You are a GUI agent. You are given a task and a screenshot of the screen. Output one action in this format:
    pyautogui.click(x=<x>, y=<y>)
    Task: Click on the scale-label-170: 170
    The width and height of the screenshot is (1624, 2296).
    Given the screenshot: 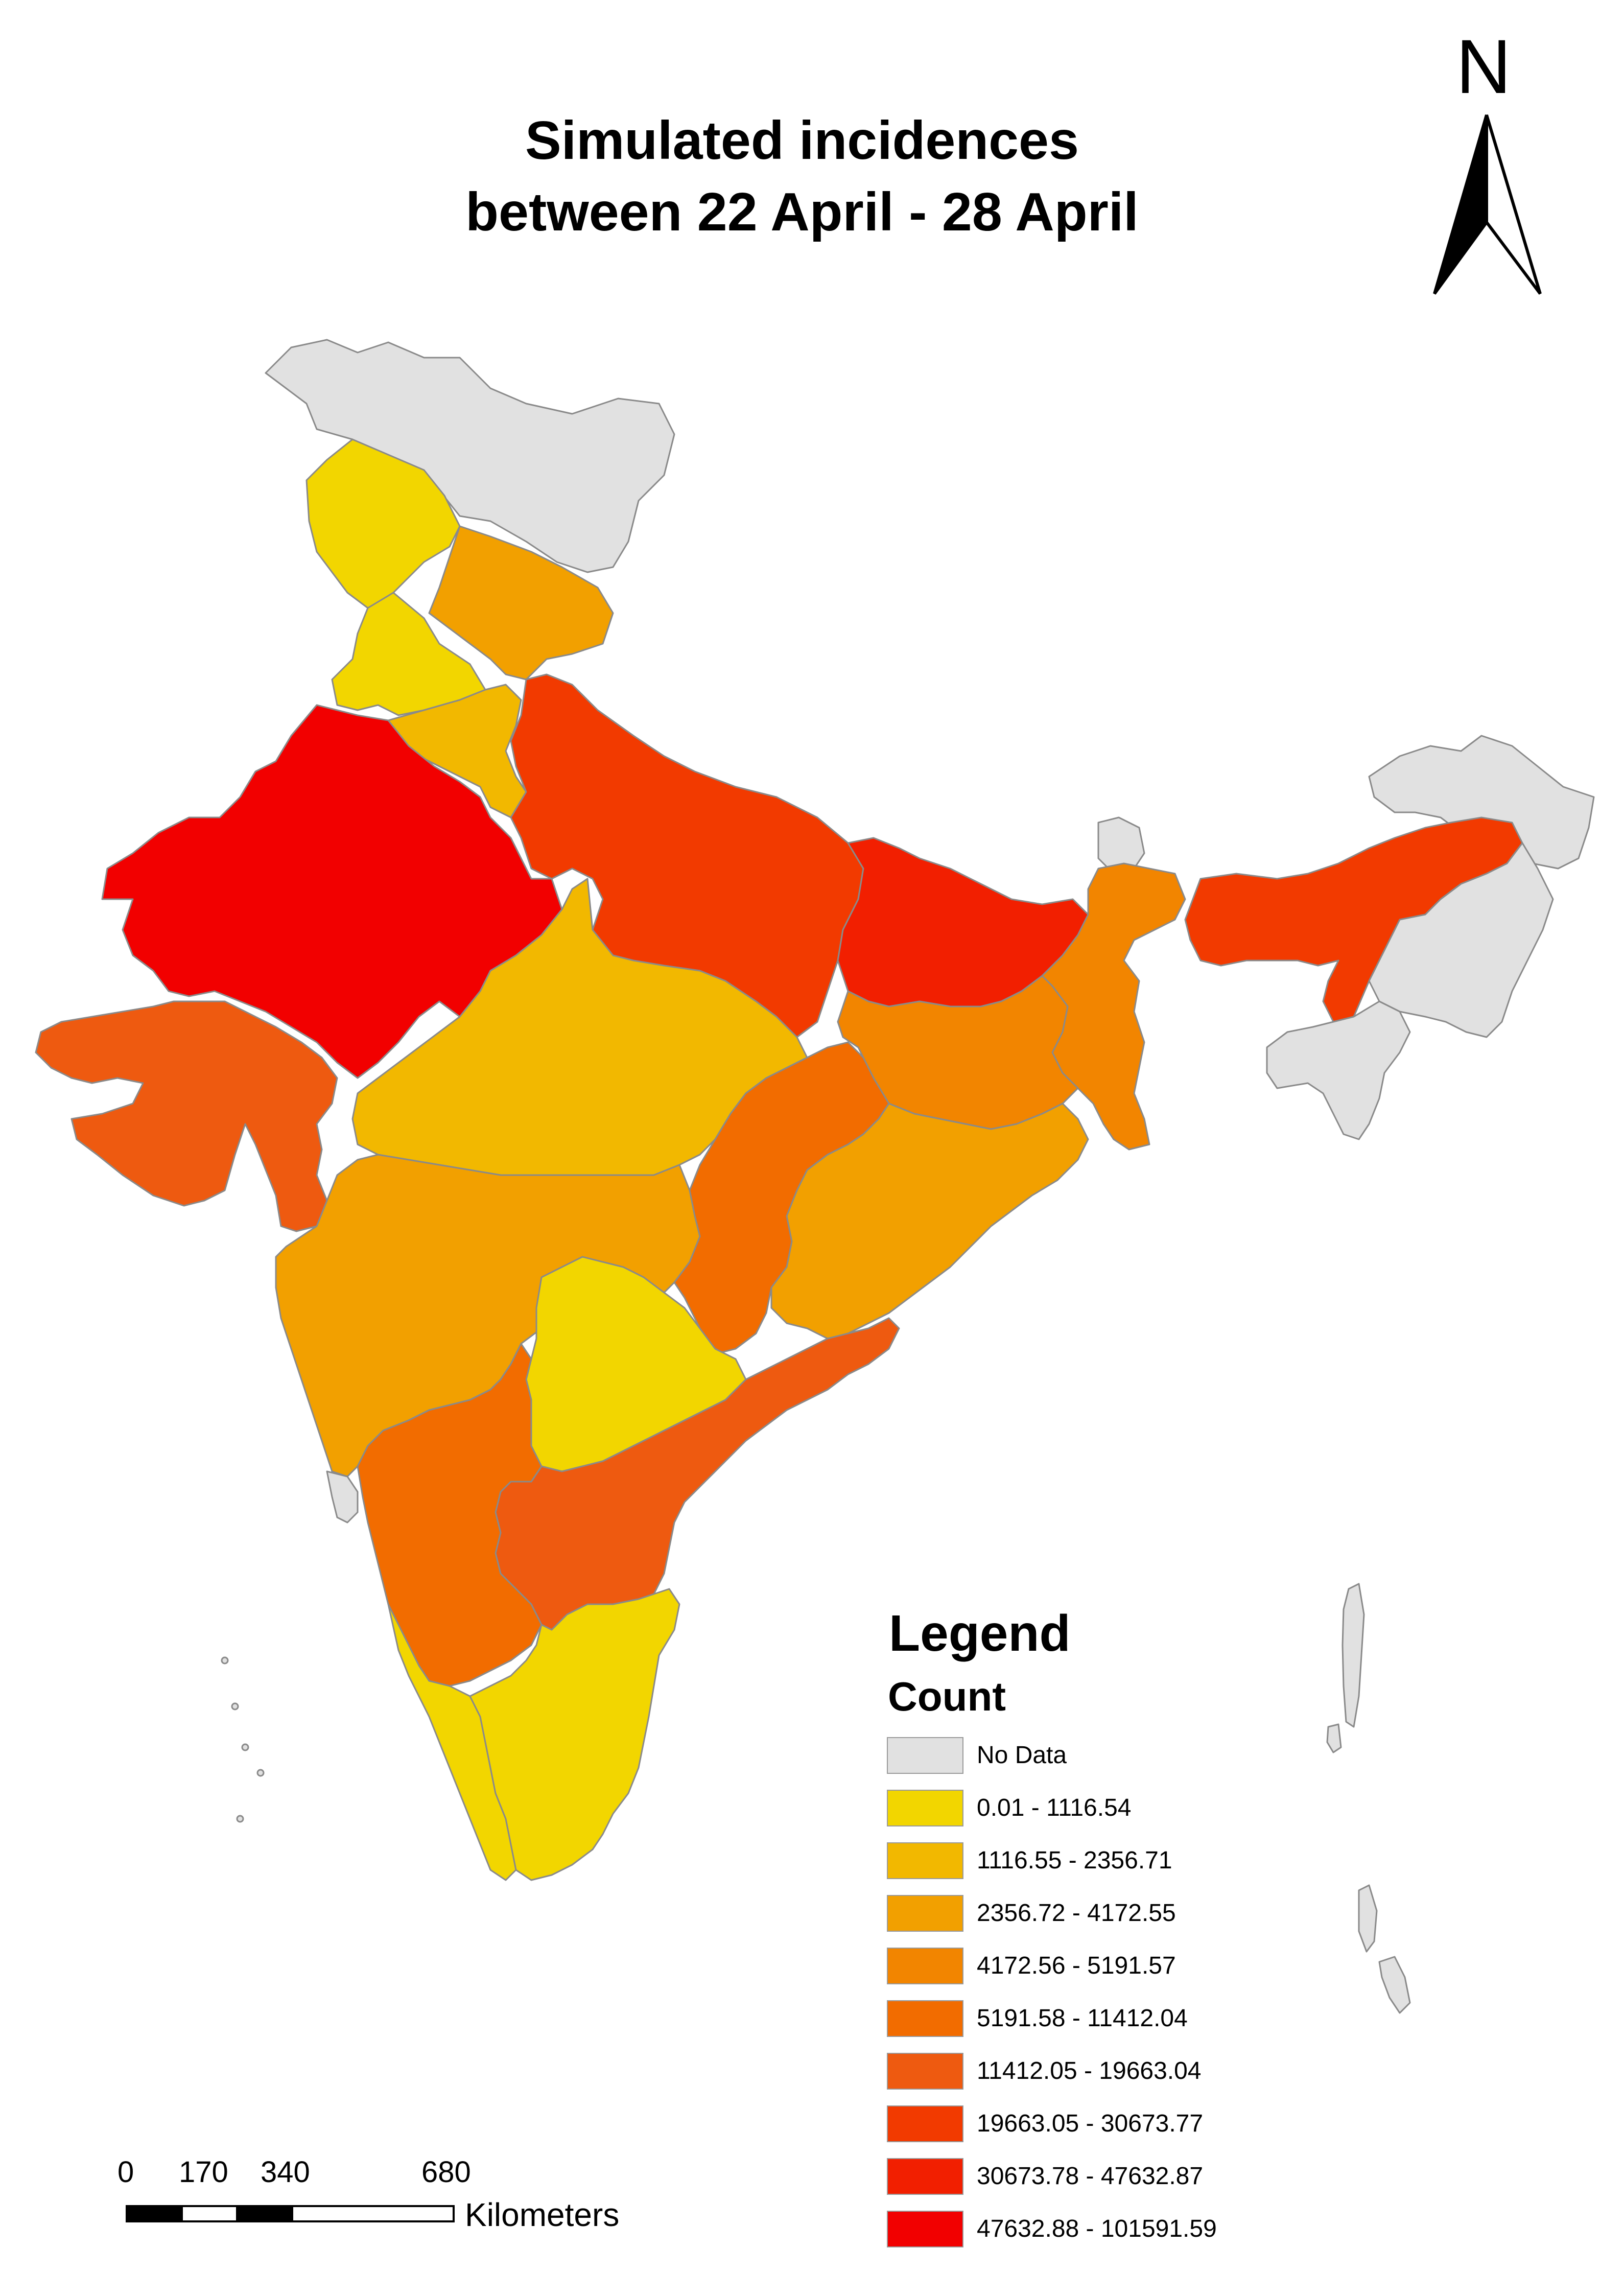 What is the action you would take?
    pyautogui.click(x=203, y=2172)
    